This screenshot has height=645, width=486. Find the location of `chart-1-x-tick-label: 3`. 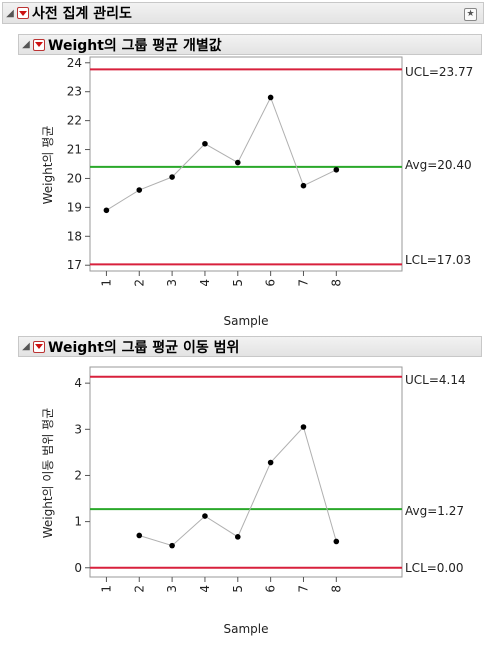

chart-1-x-tick-label: 3 is located at coordinates (172, 283).